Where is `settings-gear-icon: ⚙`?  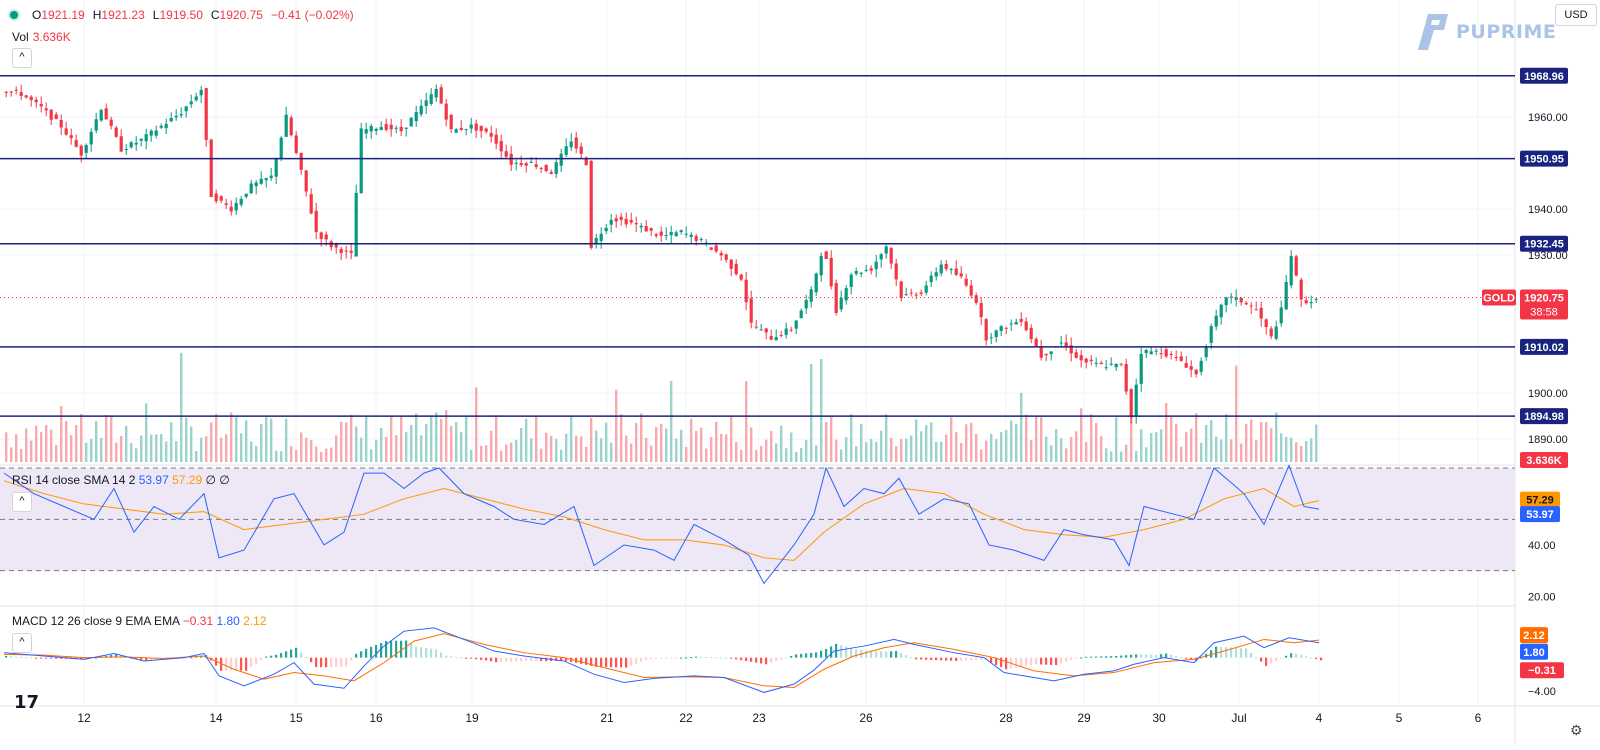 settings-gear-icon: ⚙ is located at coordinates (1576, 730).